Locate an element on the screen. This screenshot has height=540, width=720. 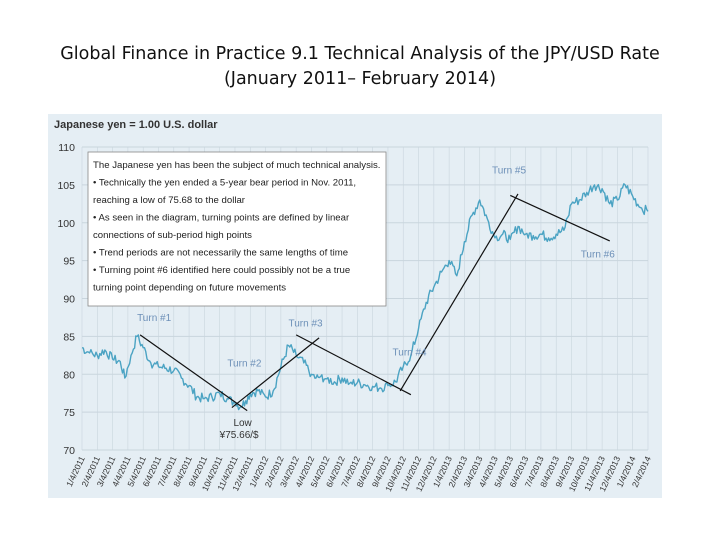
info-box is located at coordinates (237, 229).